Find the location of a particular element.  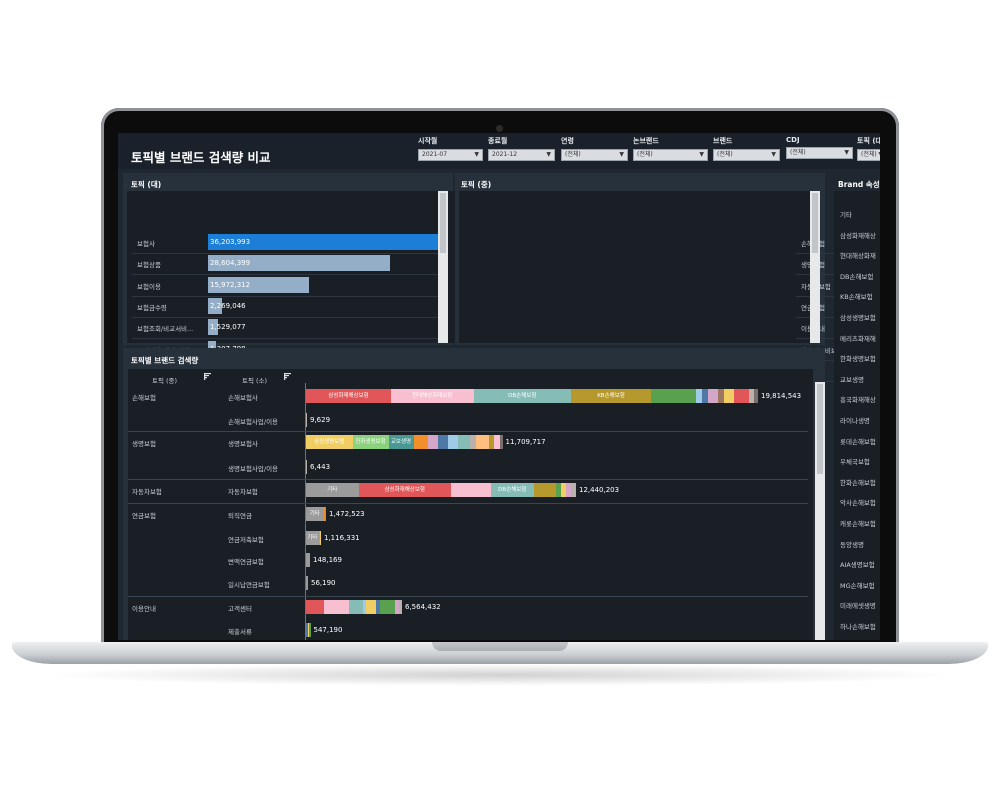

row-label: 보험이용 is located at coordinates (149, 286).